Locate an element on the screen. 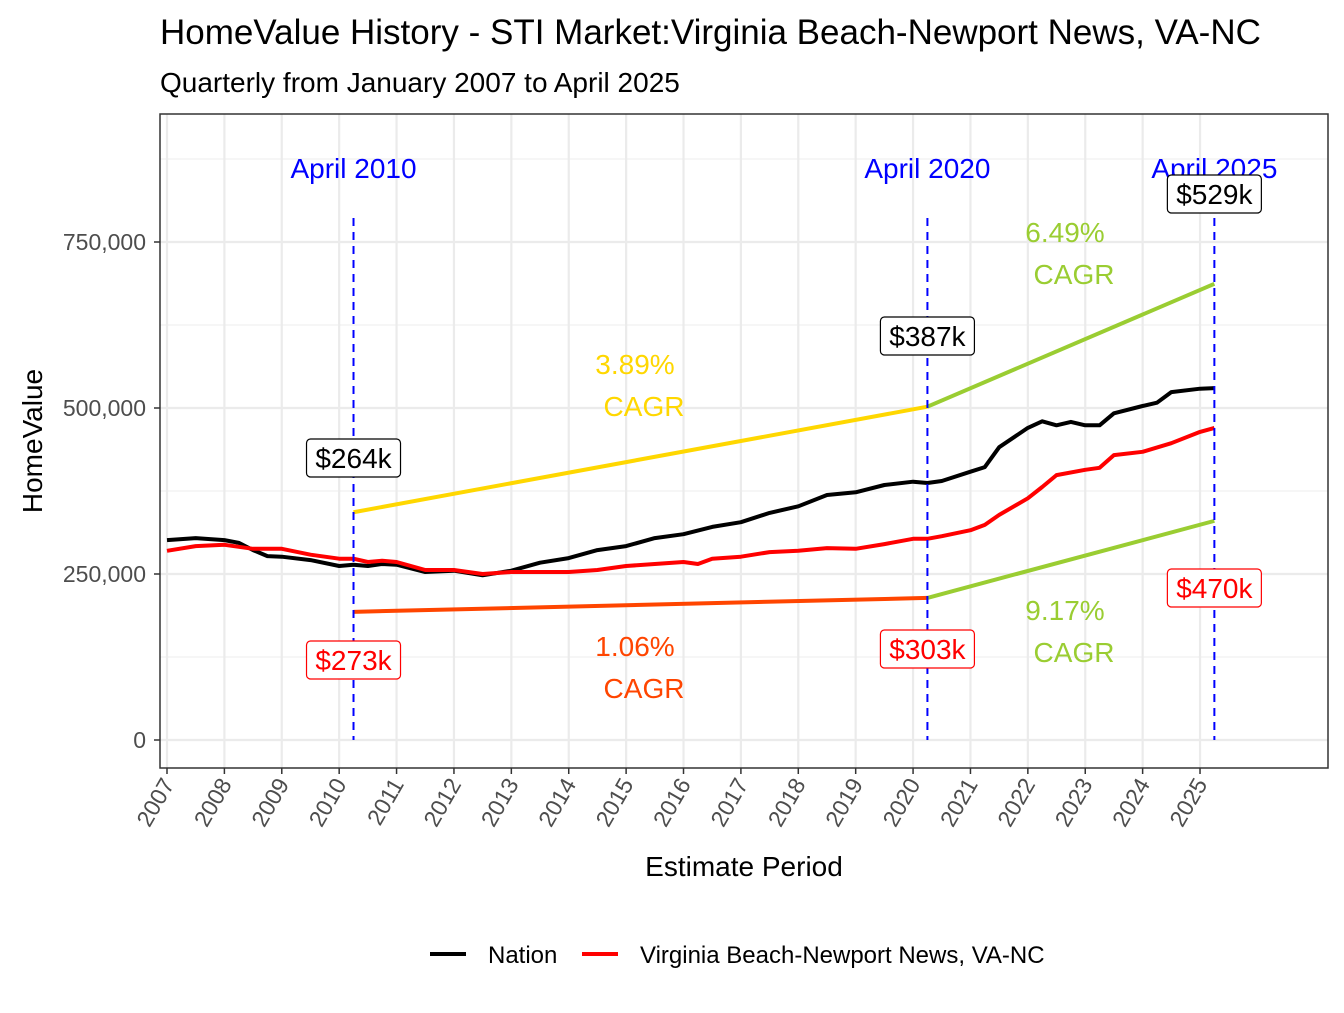 The image size is (1344, 1013). x-tick-label: 2013 is located at coordinates (500, 802).